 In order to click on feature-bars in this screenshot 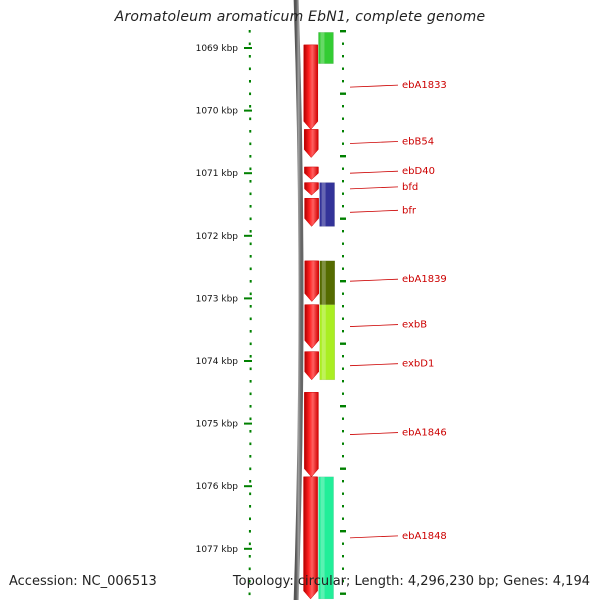, I will do `click(327, 316)`.